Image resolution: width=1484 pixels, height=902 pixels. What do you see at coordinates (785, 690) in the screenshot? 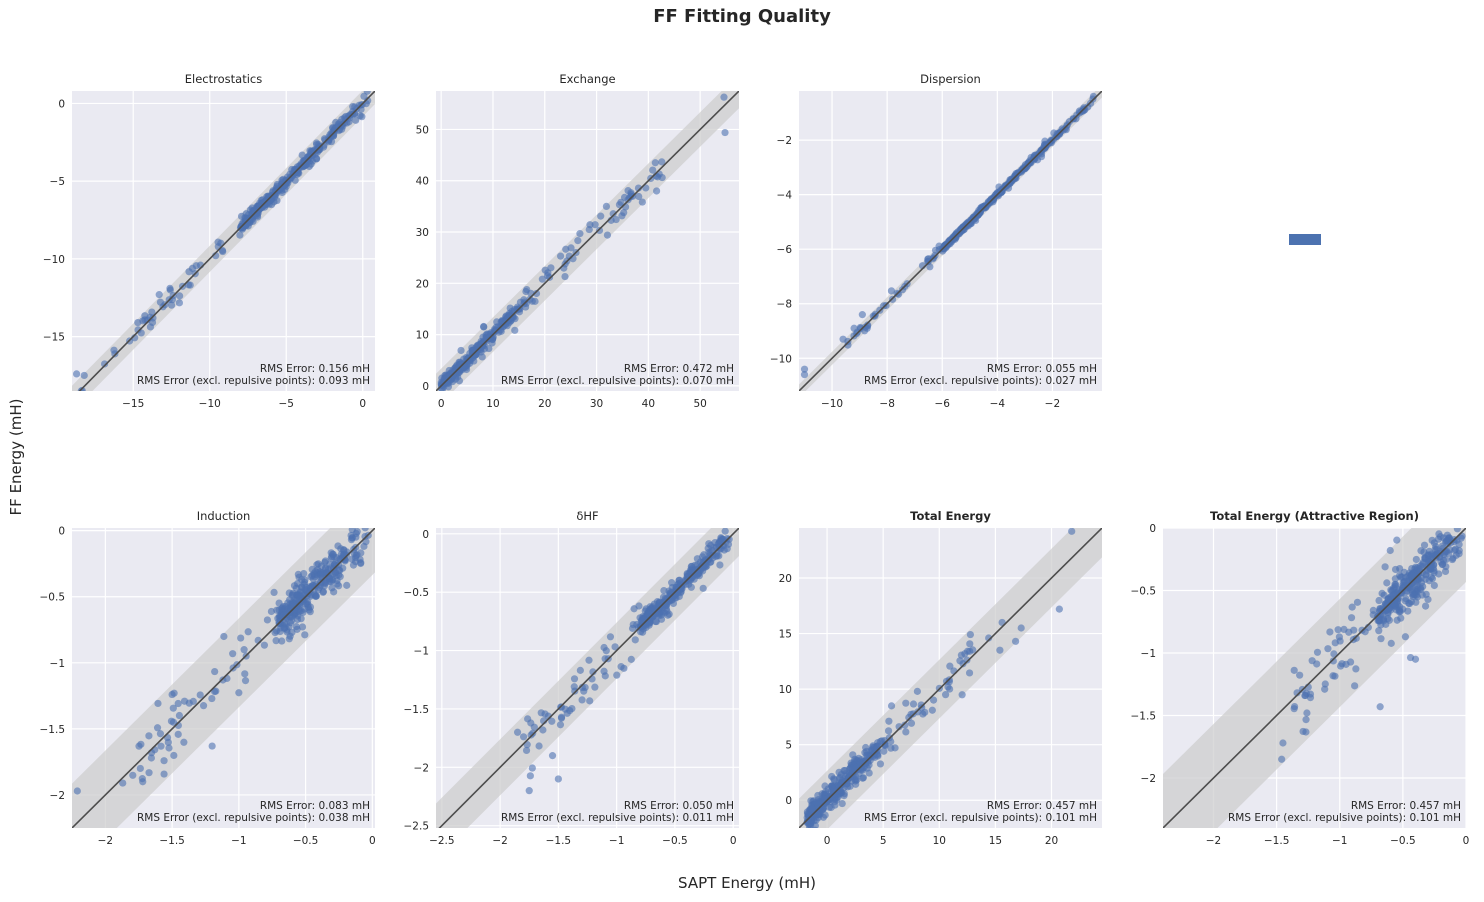
I see `y-tick-label: 10` at bounding box center [785, 690].